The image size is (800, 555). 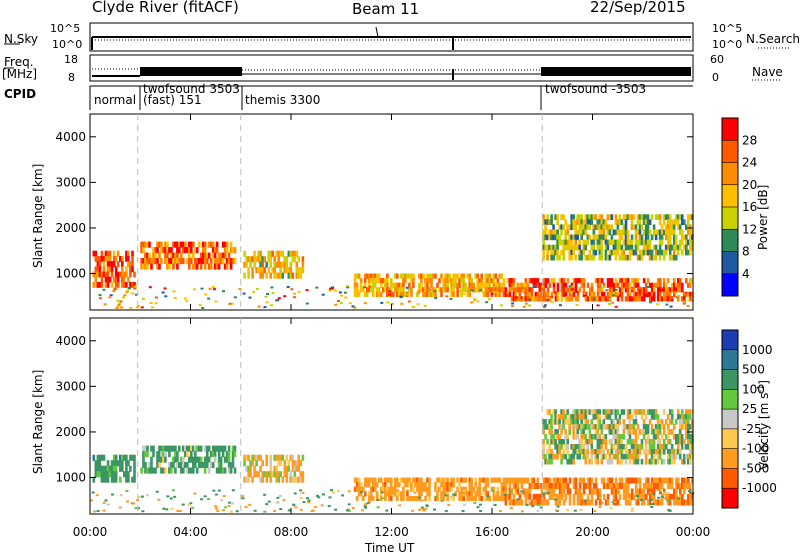 I want to click on station-title: Clyde River (fitACF), so click(x=165, y=8).